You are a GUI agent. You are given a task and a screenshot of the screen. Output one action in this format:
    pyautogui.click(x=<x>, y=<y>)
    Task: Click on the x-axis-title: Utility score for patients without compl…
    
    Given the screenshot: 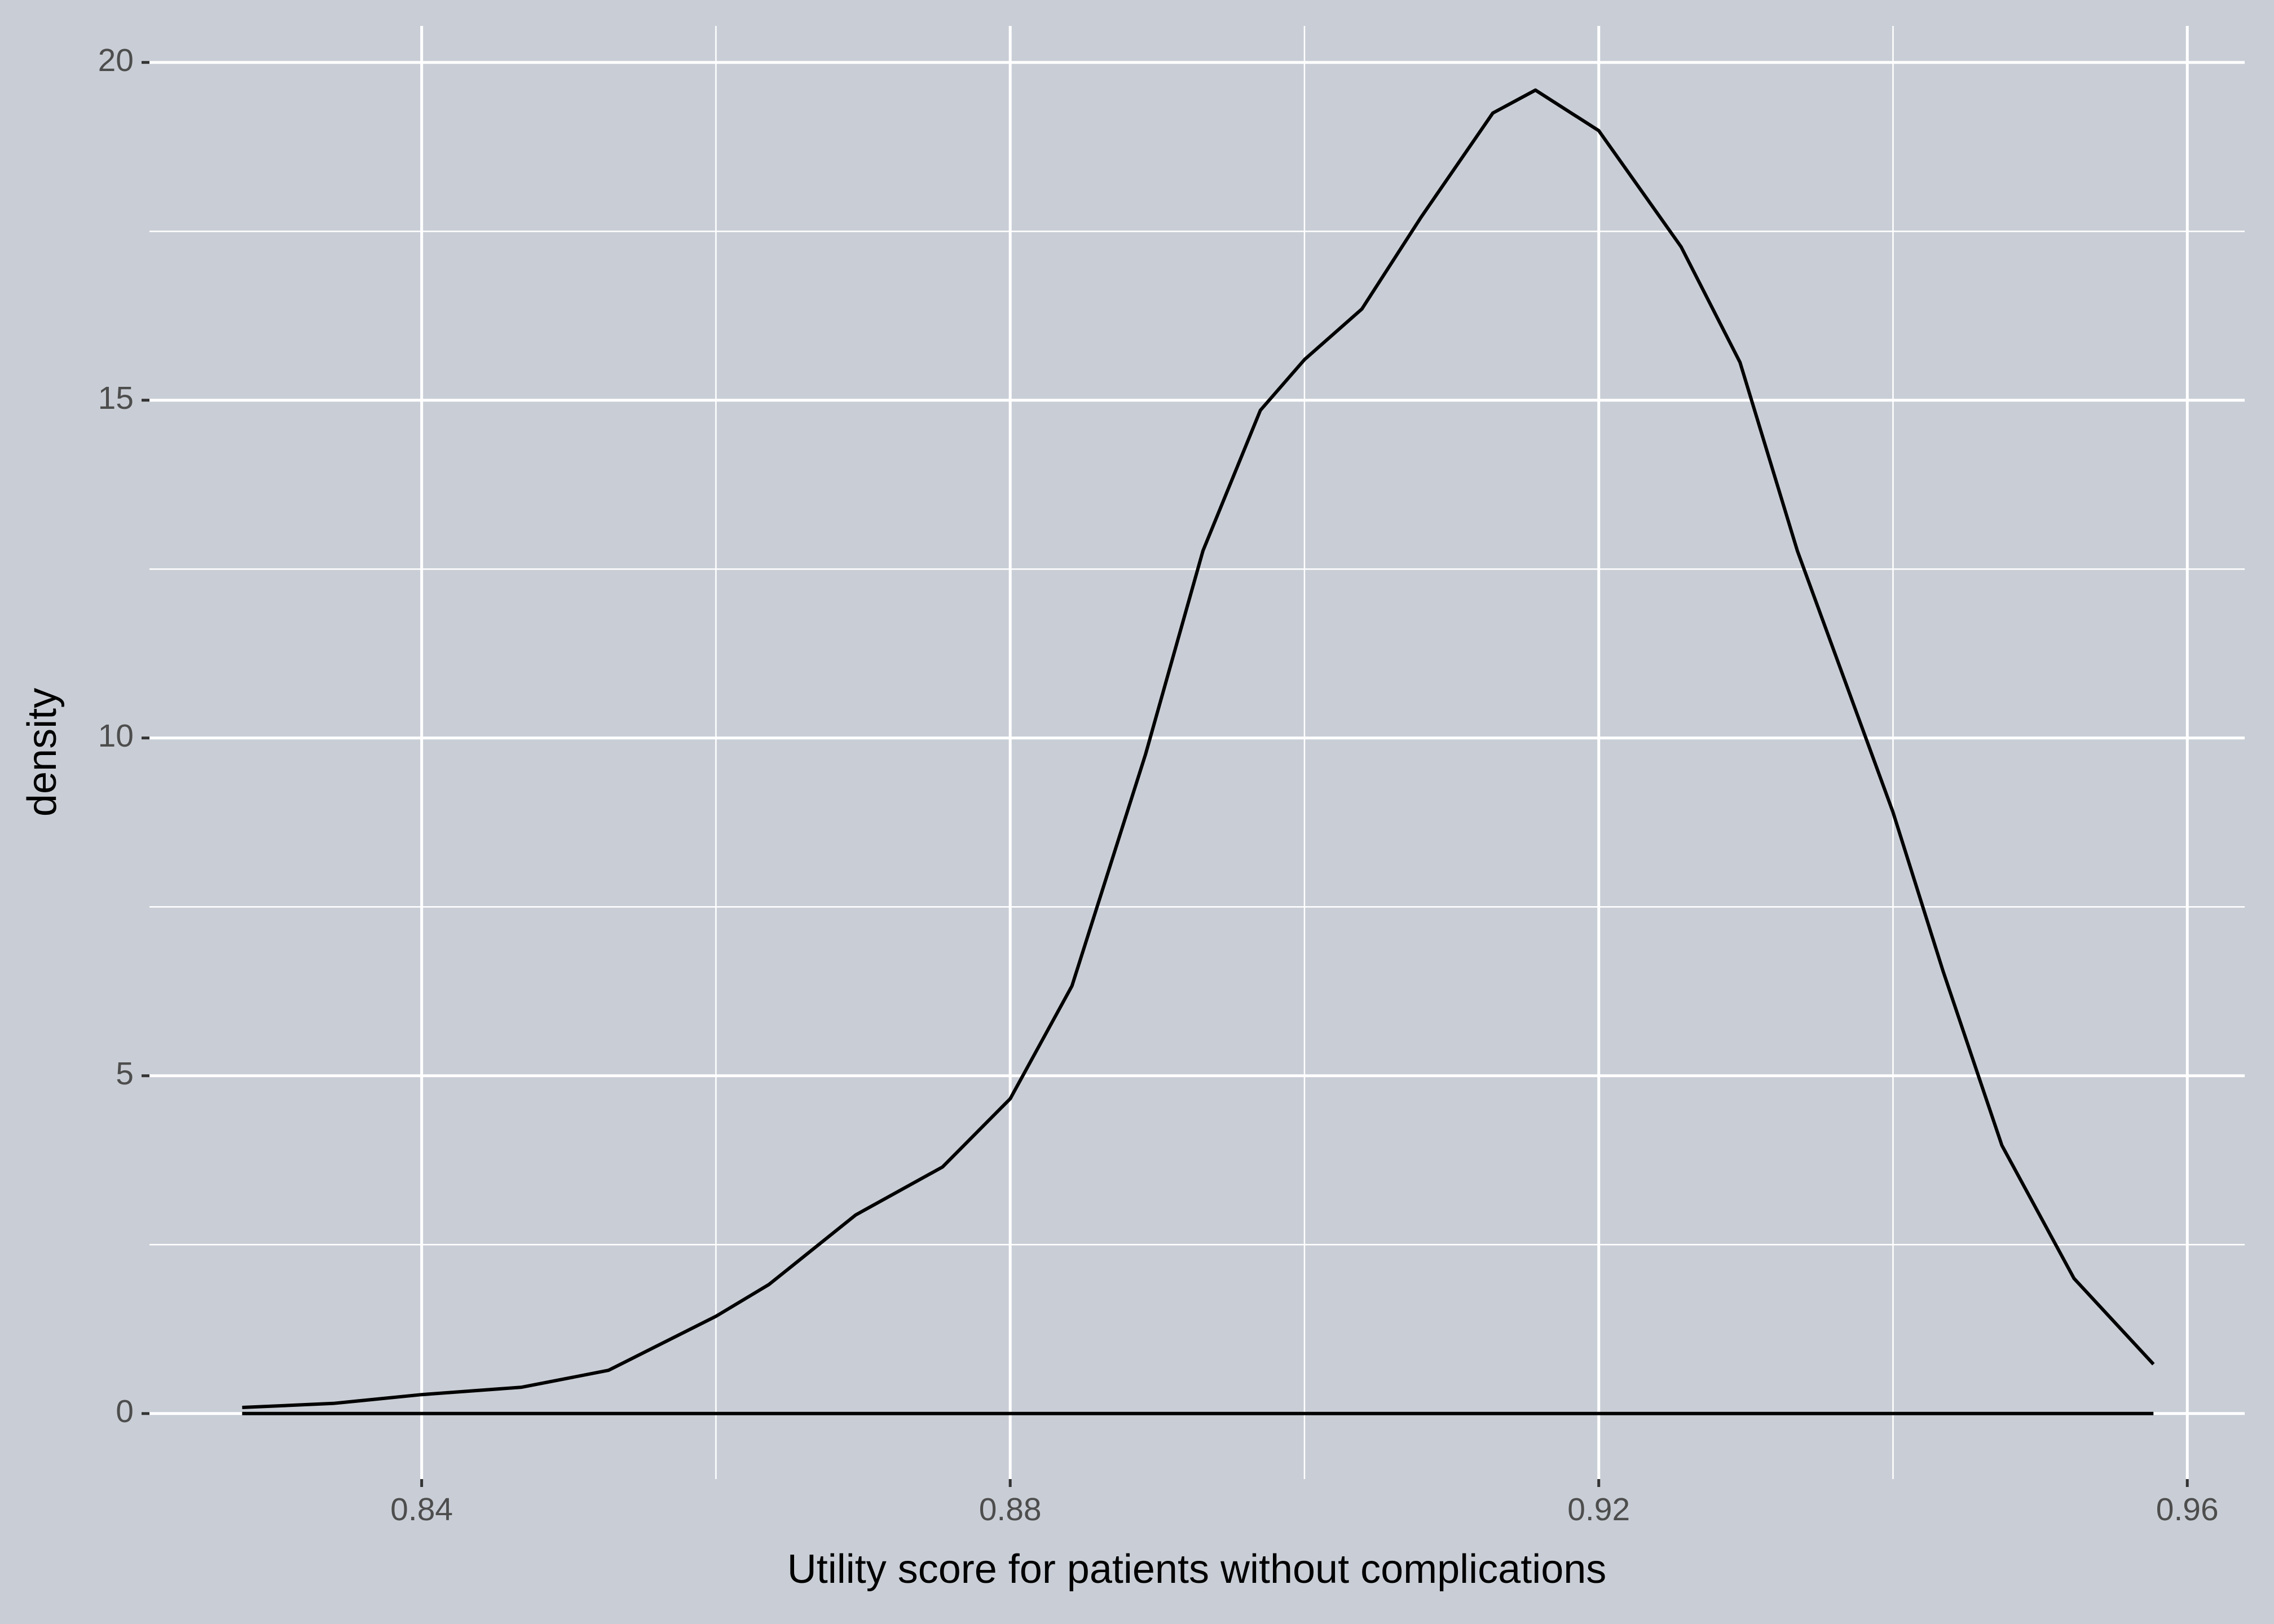 What is the action you would take?
    pyautogui.click(x=1197, y=1570)
    